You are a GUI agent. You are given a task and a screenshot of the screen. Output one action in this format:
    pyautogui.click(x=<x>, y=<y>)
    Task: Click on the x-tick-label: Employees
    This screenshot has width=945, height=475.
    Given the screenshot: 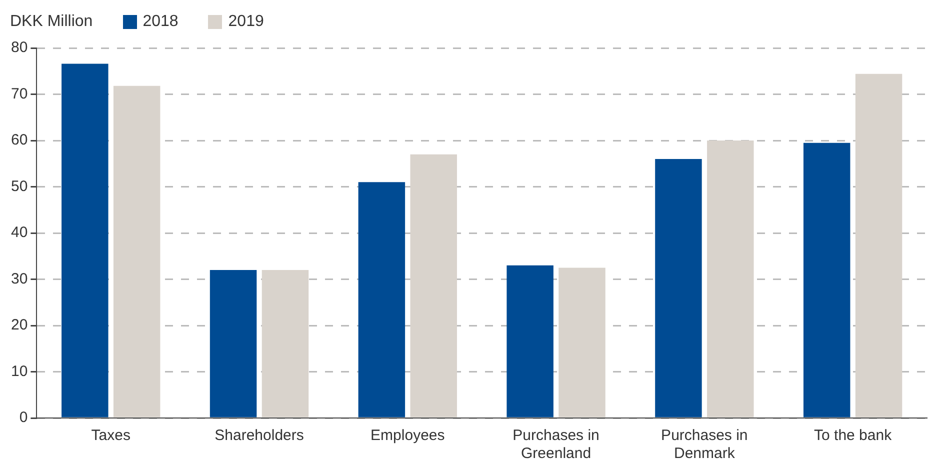 What is the action you would take?
    pyautogui.click(x=407, y=435)
    